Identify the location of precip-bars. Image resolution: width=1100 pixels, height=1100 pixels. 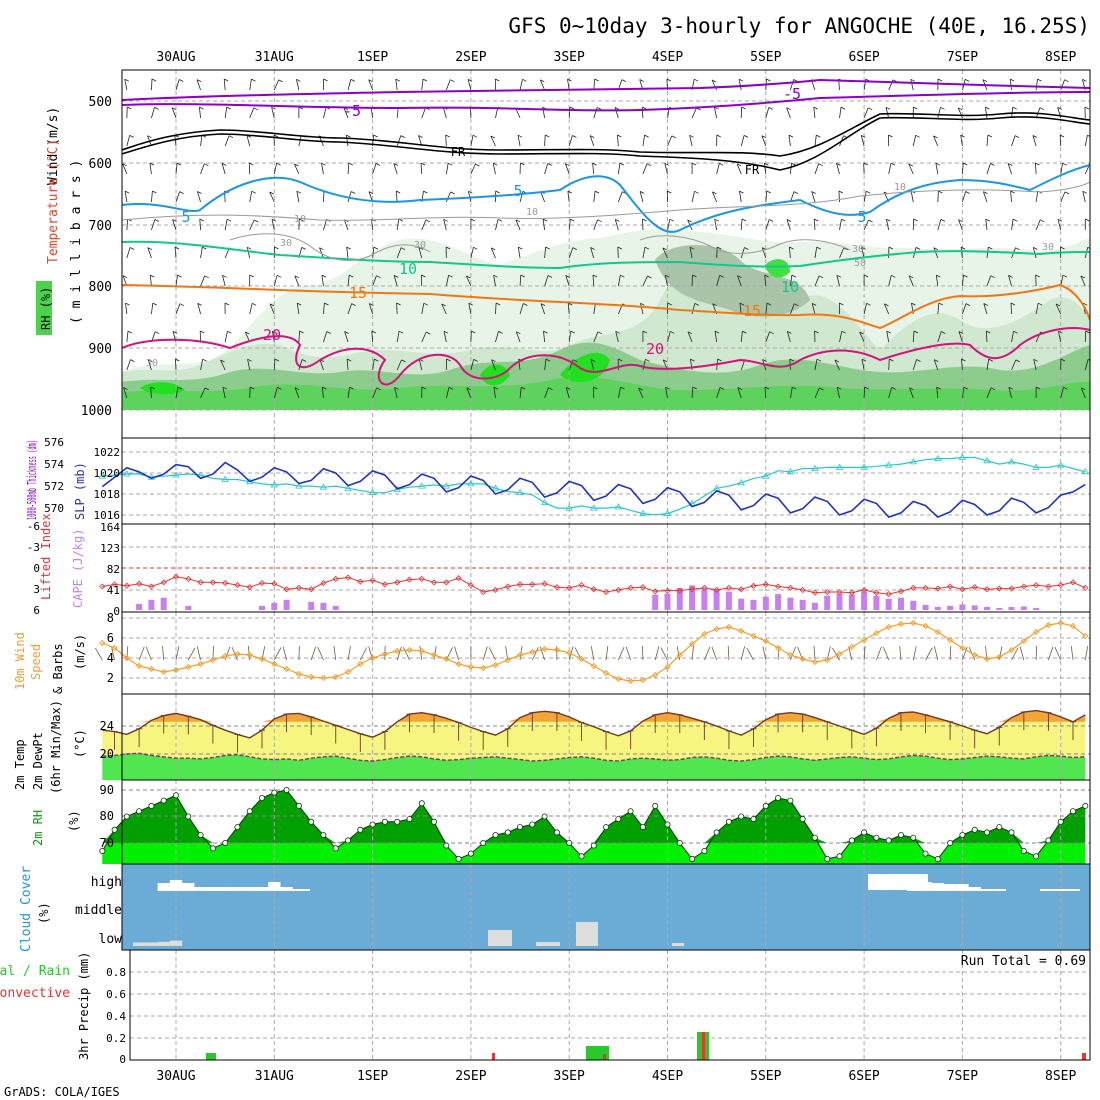
(646, 1046).